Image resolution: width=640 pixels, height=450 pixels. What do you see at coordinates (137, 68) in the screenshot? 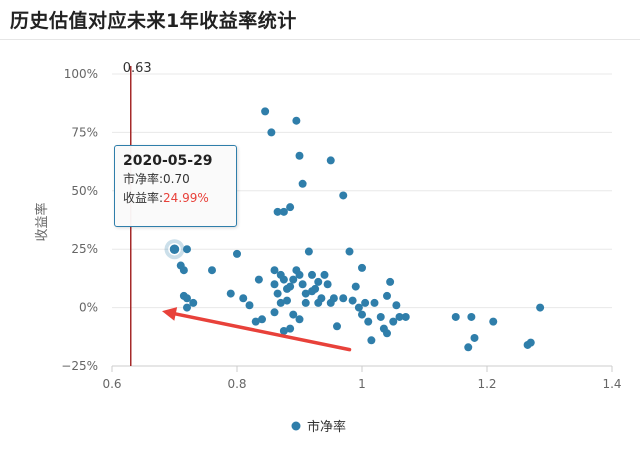
I see `reference-line-label: 0.63` at bounding box center [137, 68].